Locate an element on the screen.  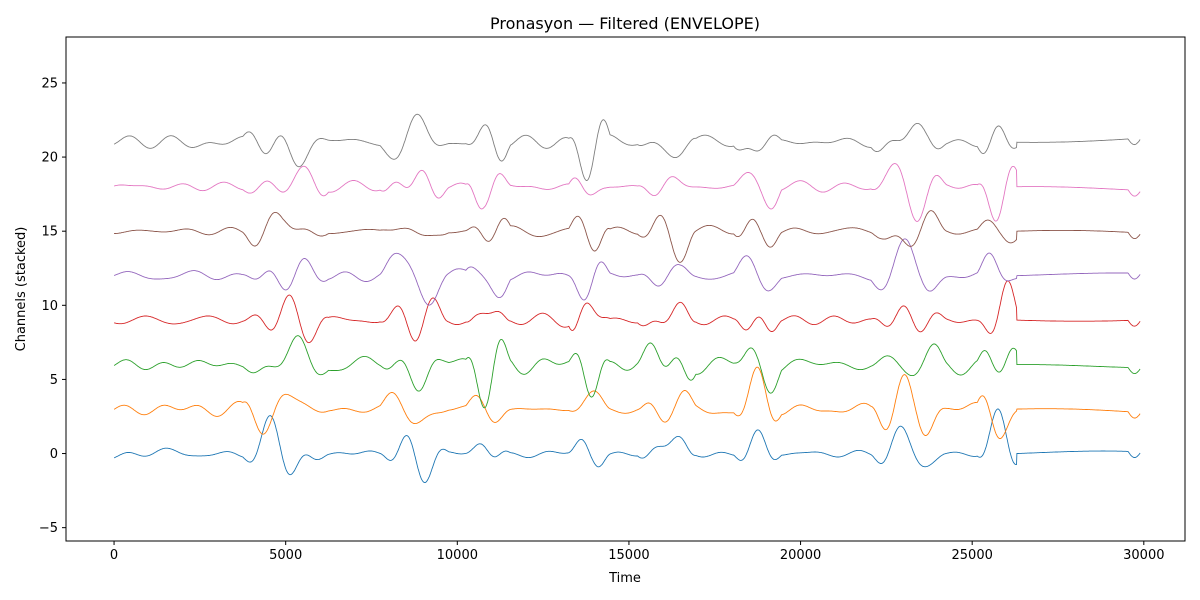
x-tick-label: 5000 is located at coordinates (285, 555).